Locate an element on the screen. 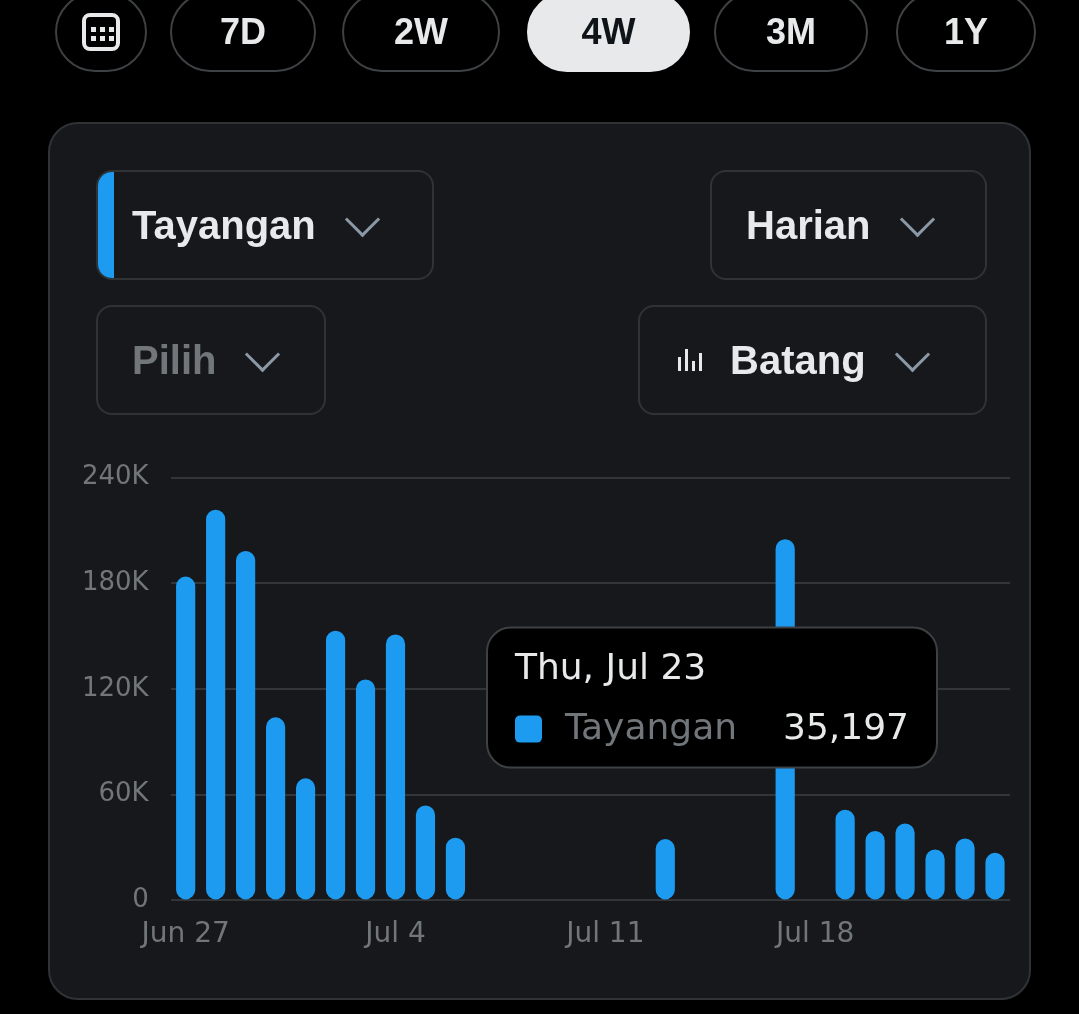 The height and width of the screenshot is (1014, 1079). text: Harian is located at coordinates (808, 225).